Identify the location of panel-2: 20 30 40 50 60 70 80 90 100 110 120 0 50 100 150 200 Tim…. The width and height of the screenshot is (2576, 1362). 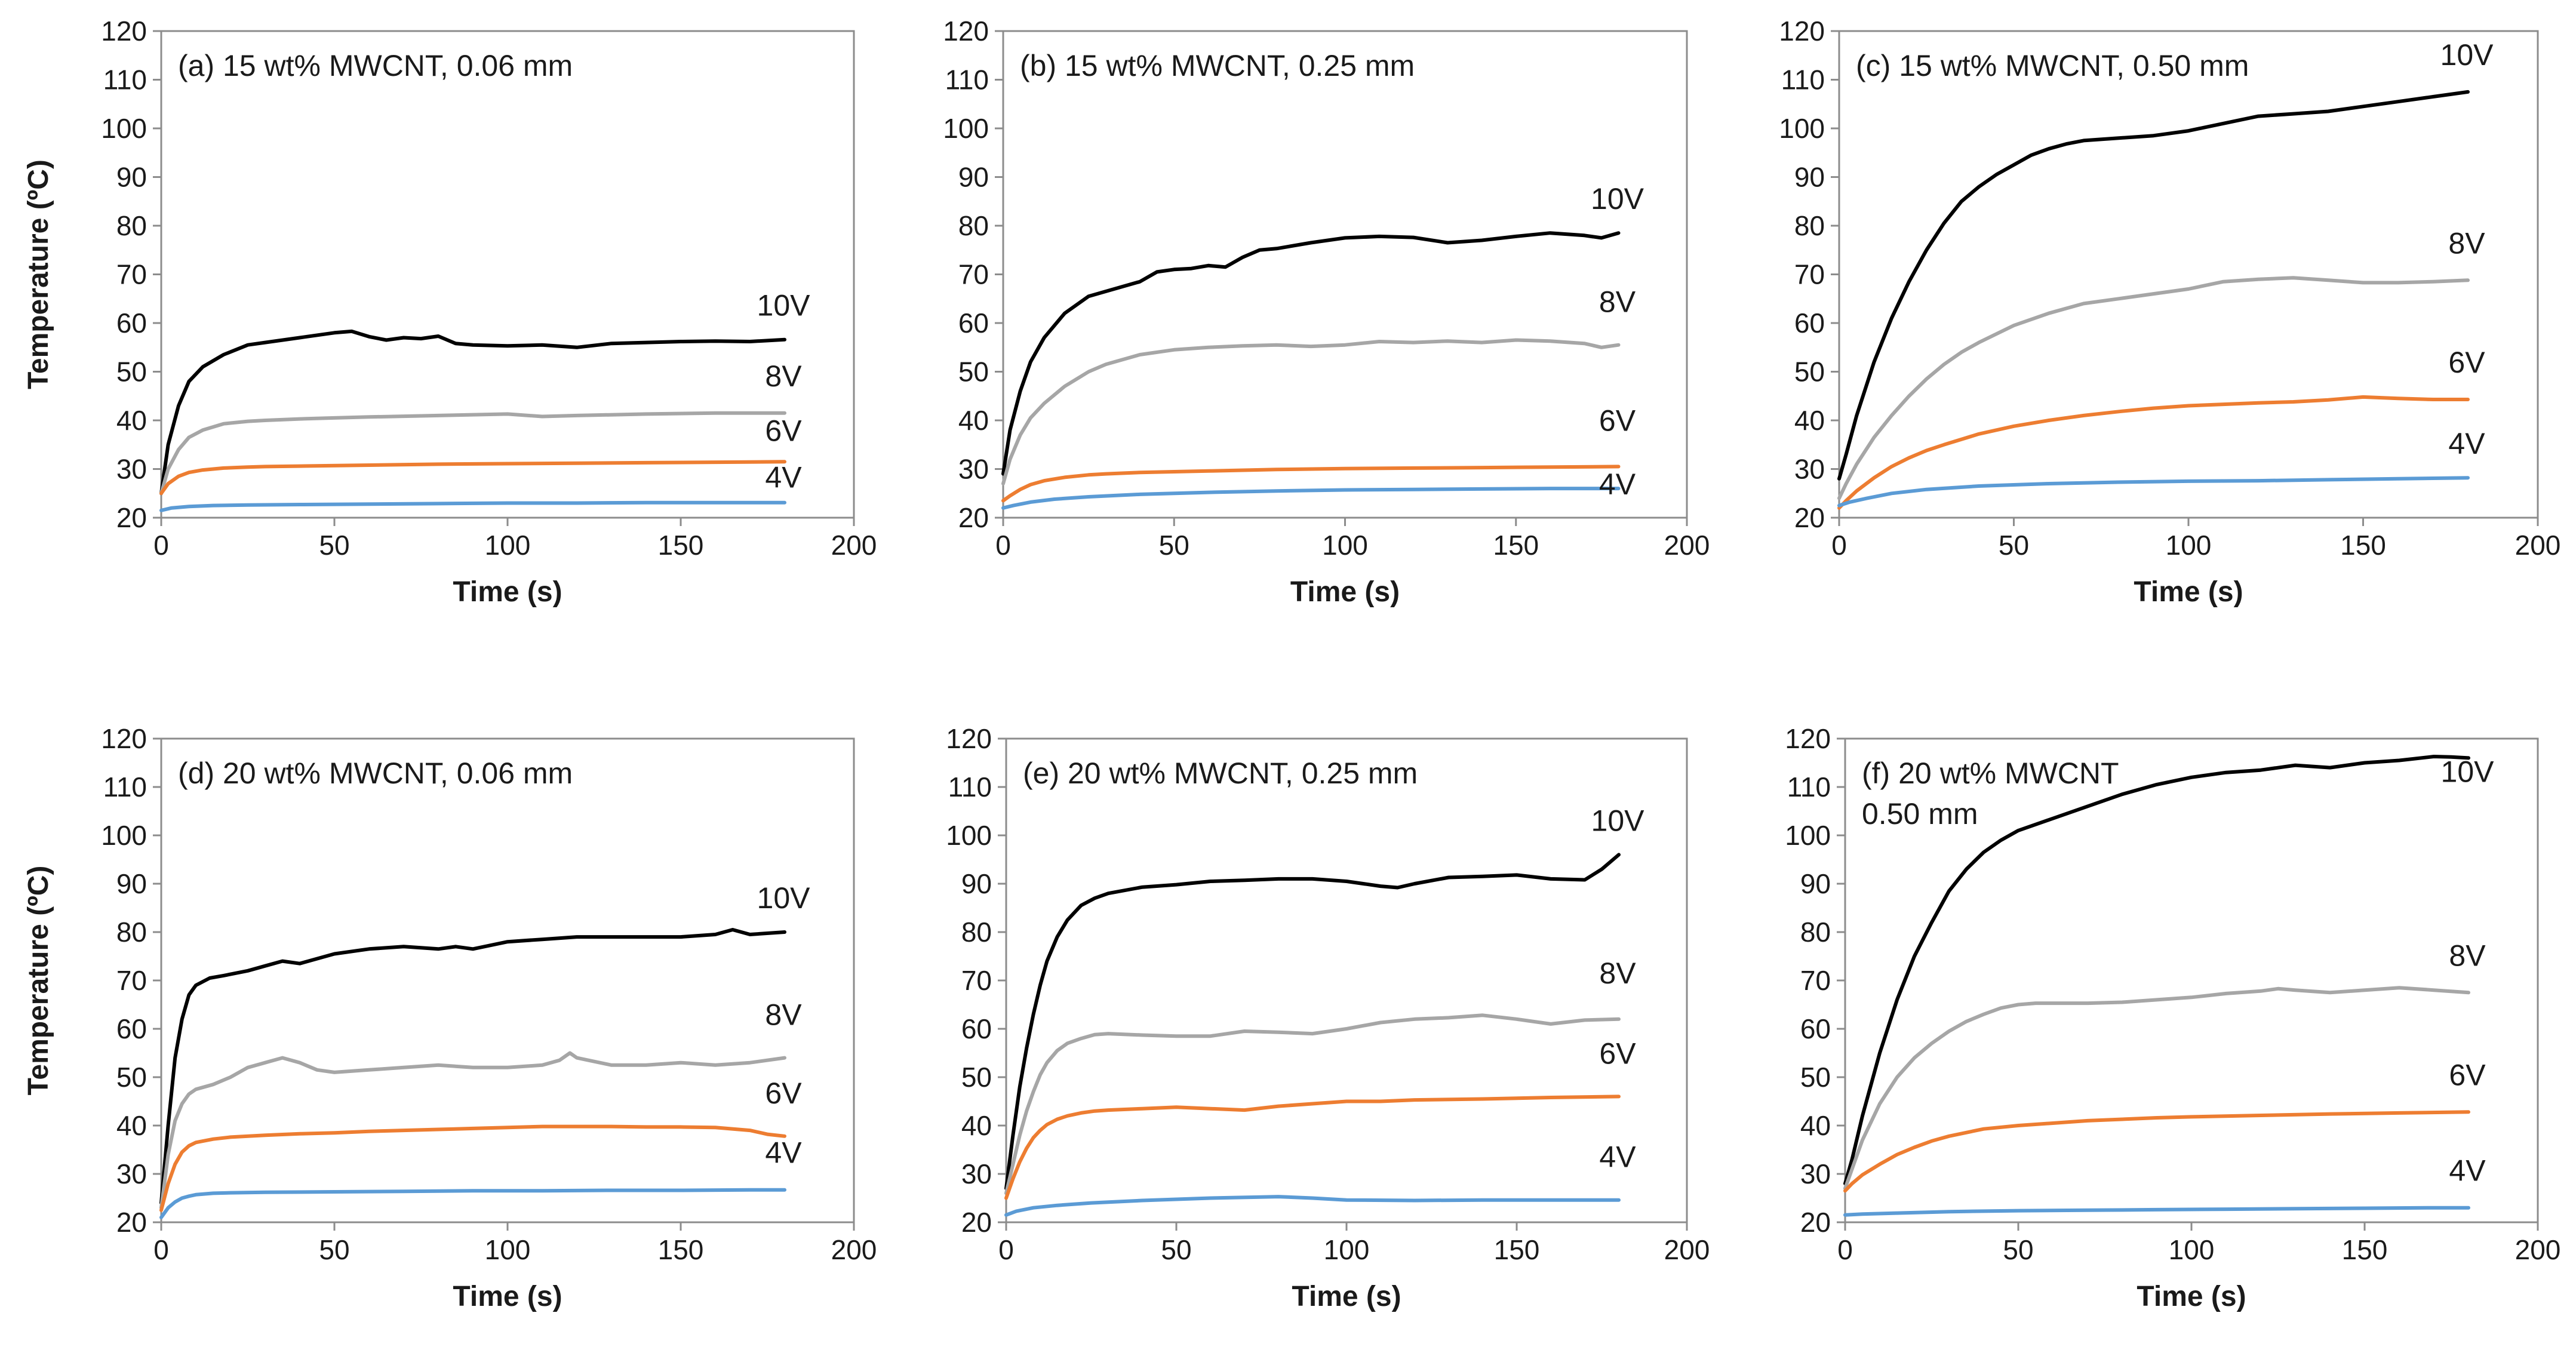
(1326, 312).